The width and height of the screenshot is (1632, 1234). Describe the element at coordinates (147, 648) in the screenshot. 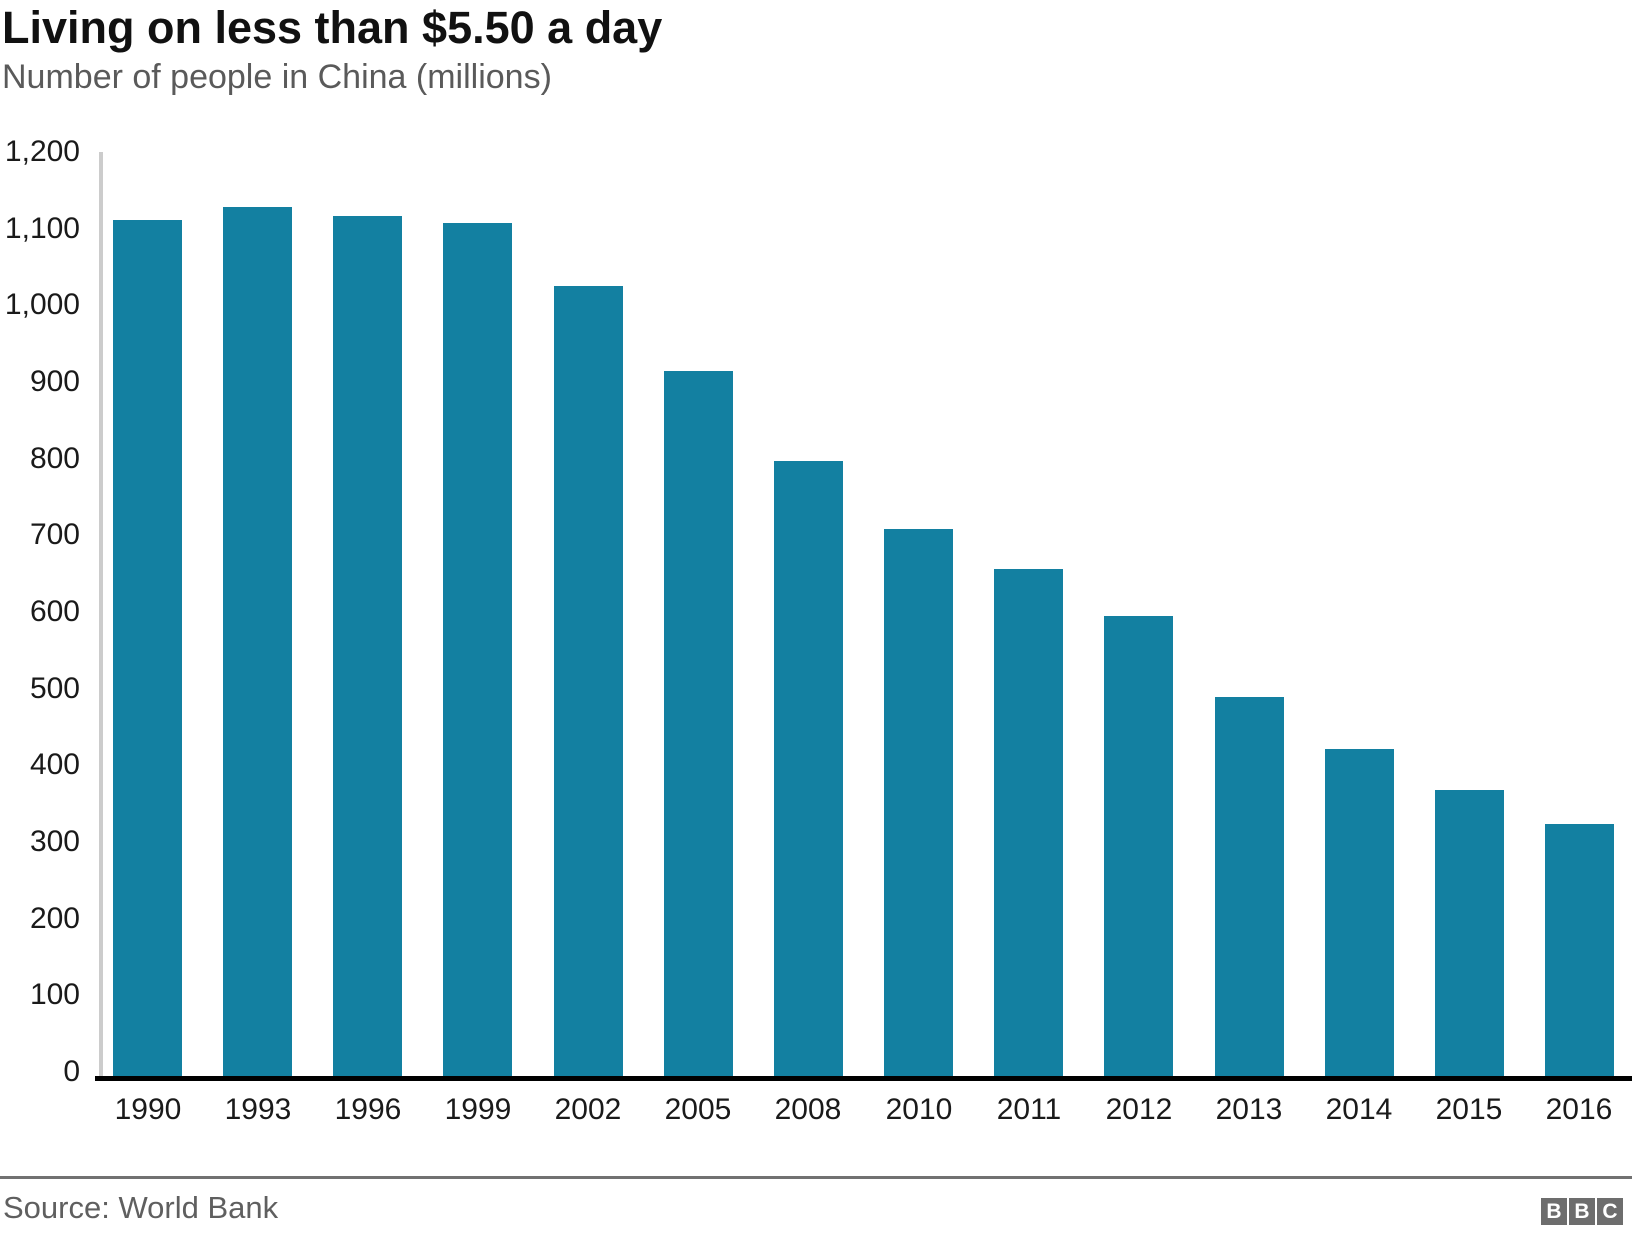

I see `bar-1990` at that location.